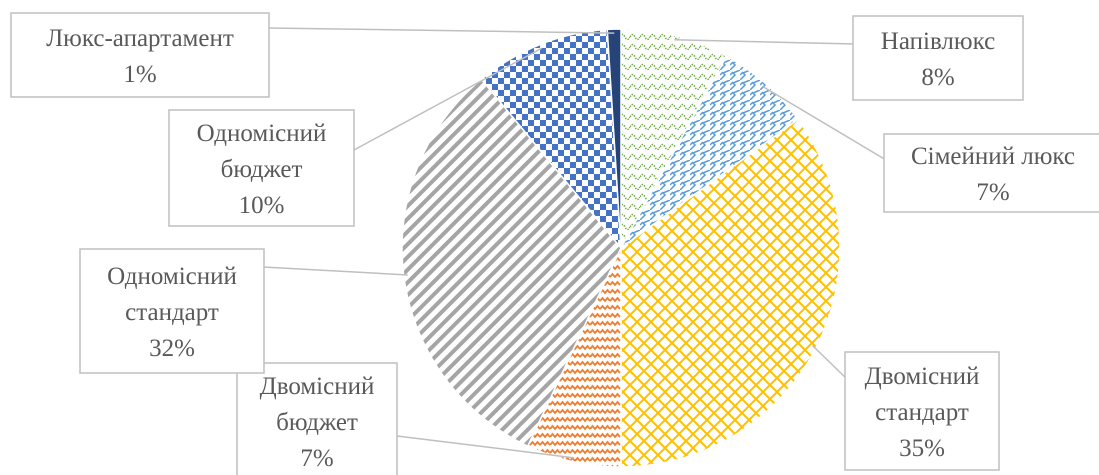 This screenshot has height=475, width=1099. Describe the element at coordinates (139, 74) in the screenshot. I see `data-label-percent: 1%` at that location.